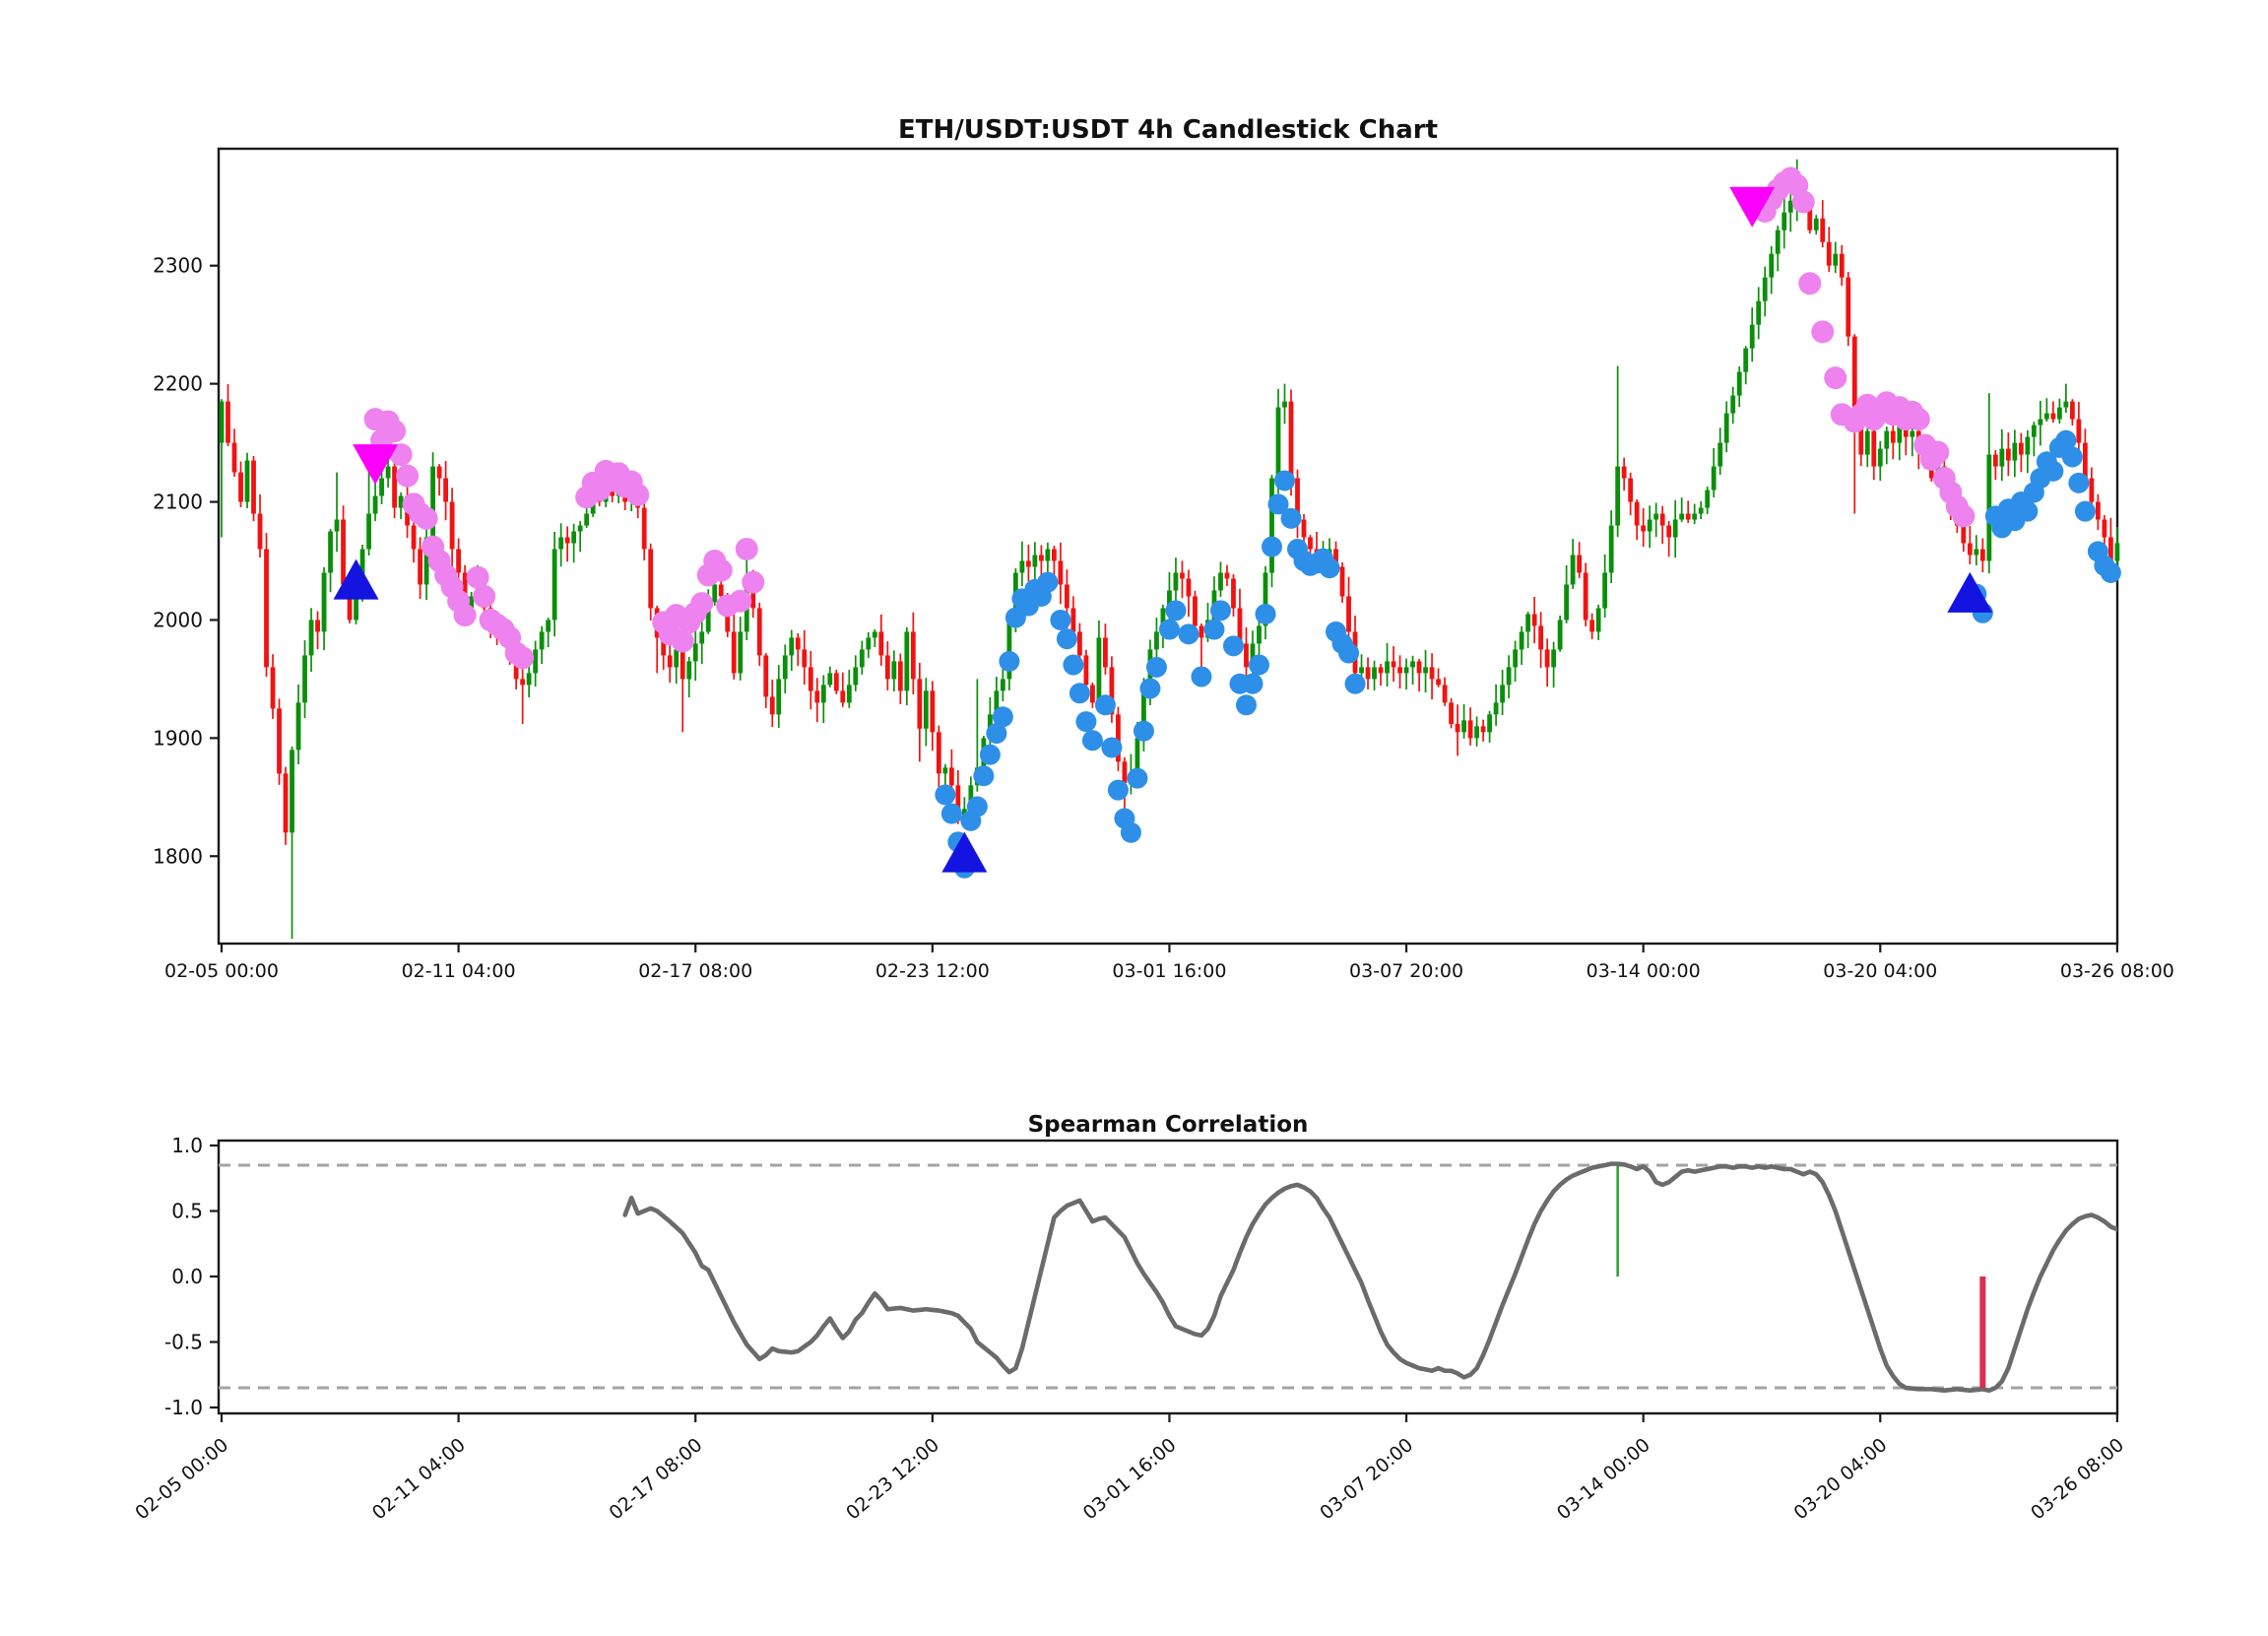  I want to click on main-chart-title: ETH/USDT:USDT 4h Candlestick Chart, so click(1168, 130).